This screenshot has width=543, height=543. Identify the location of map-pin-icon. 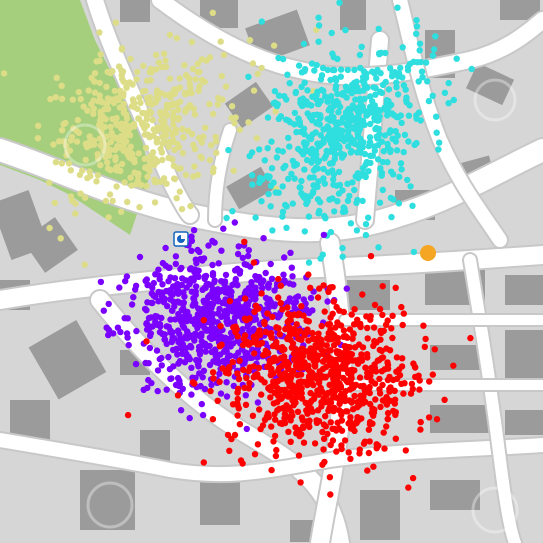
(181, 239).